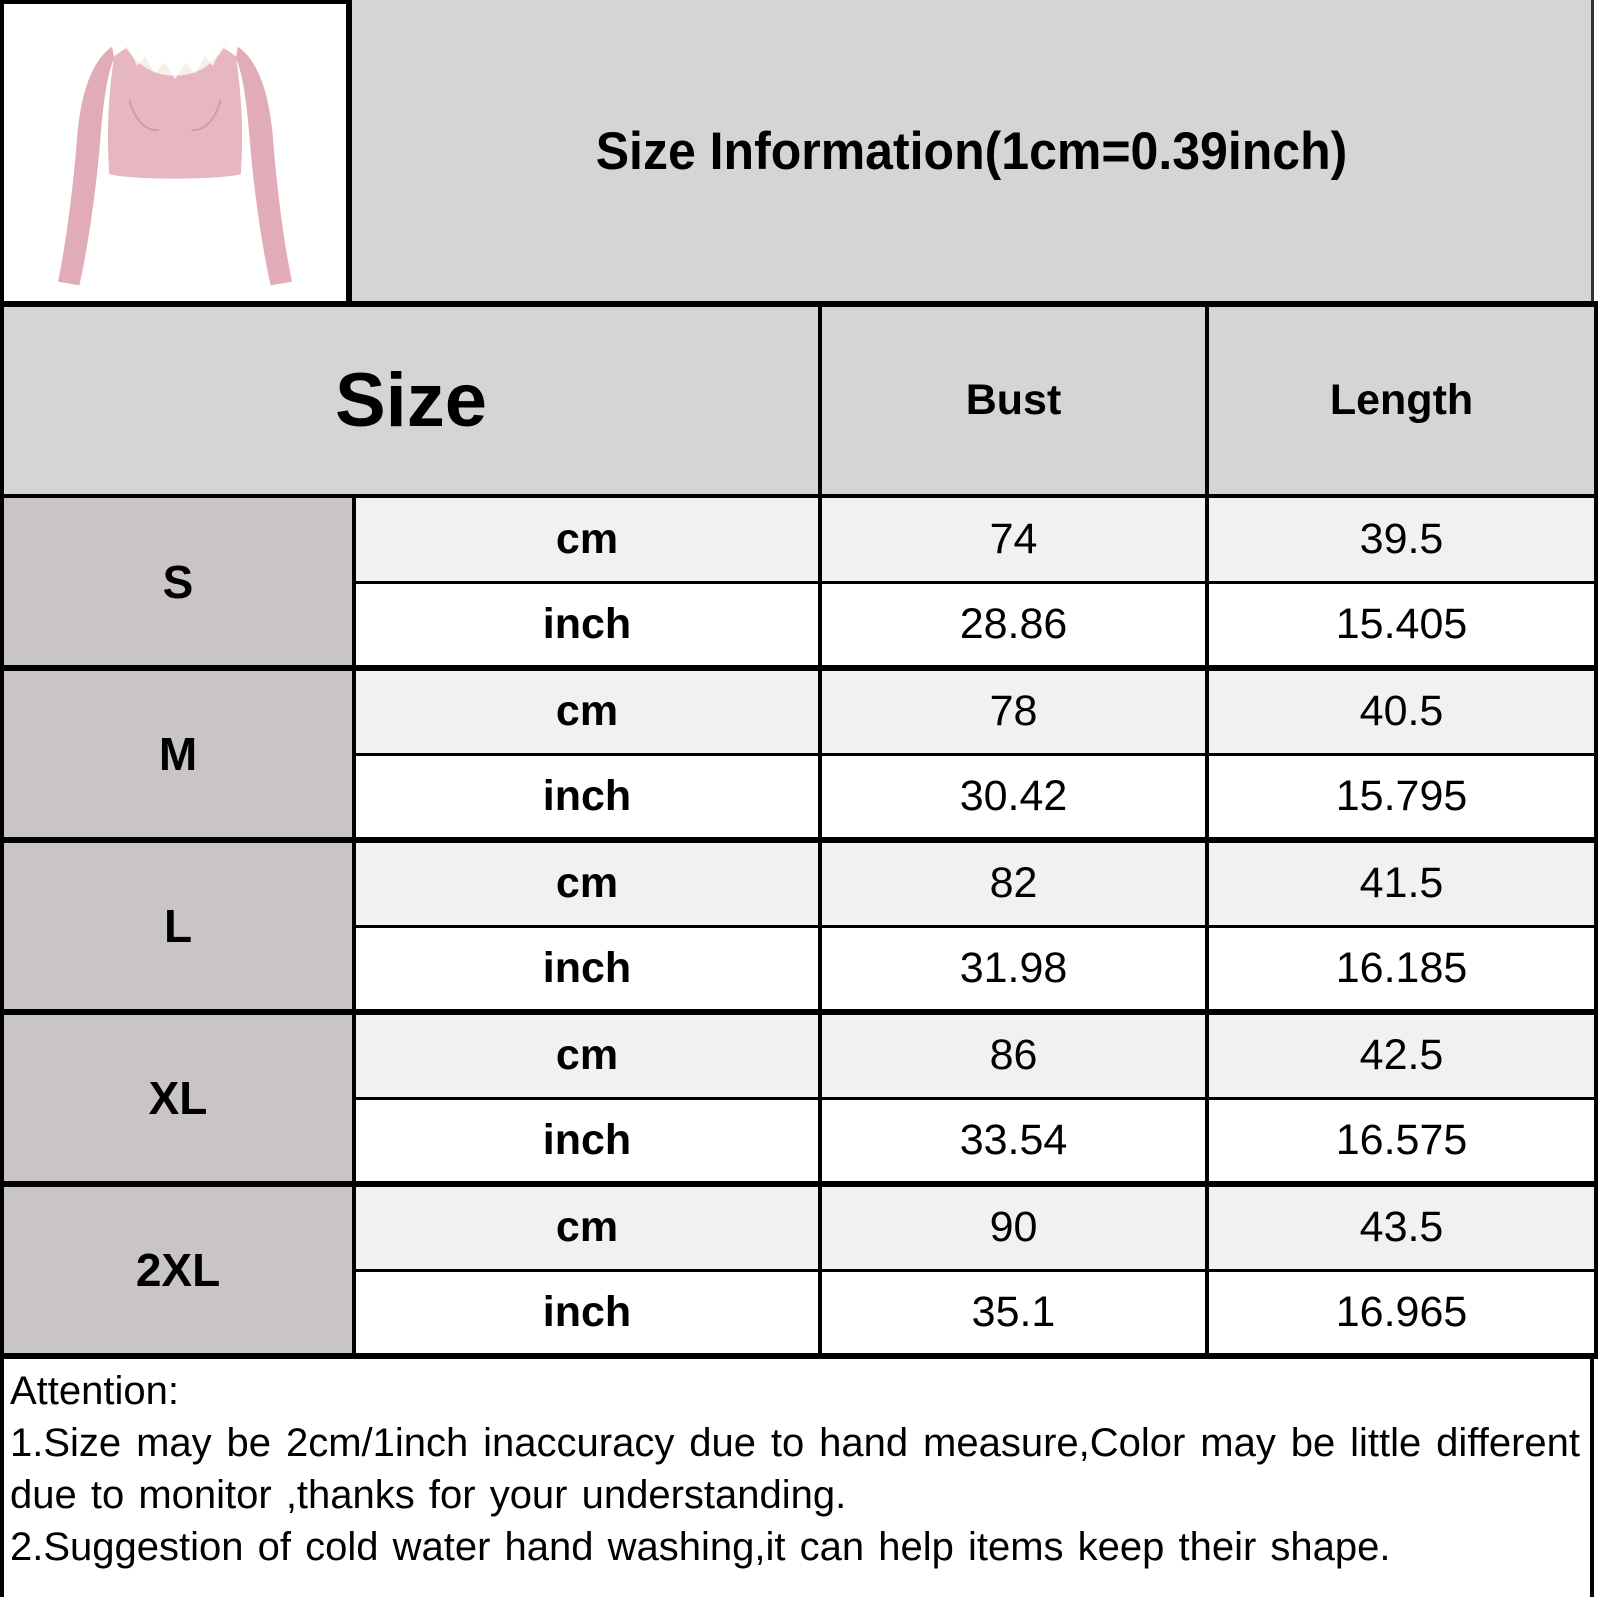  I want to click on product-photo-cell, so click(176, 150).